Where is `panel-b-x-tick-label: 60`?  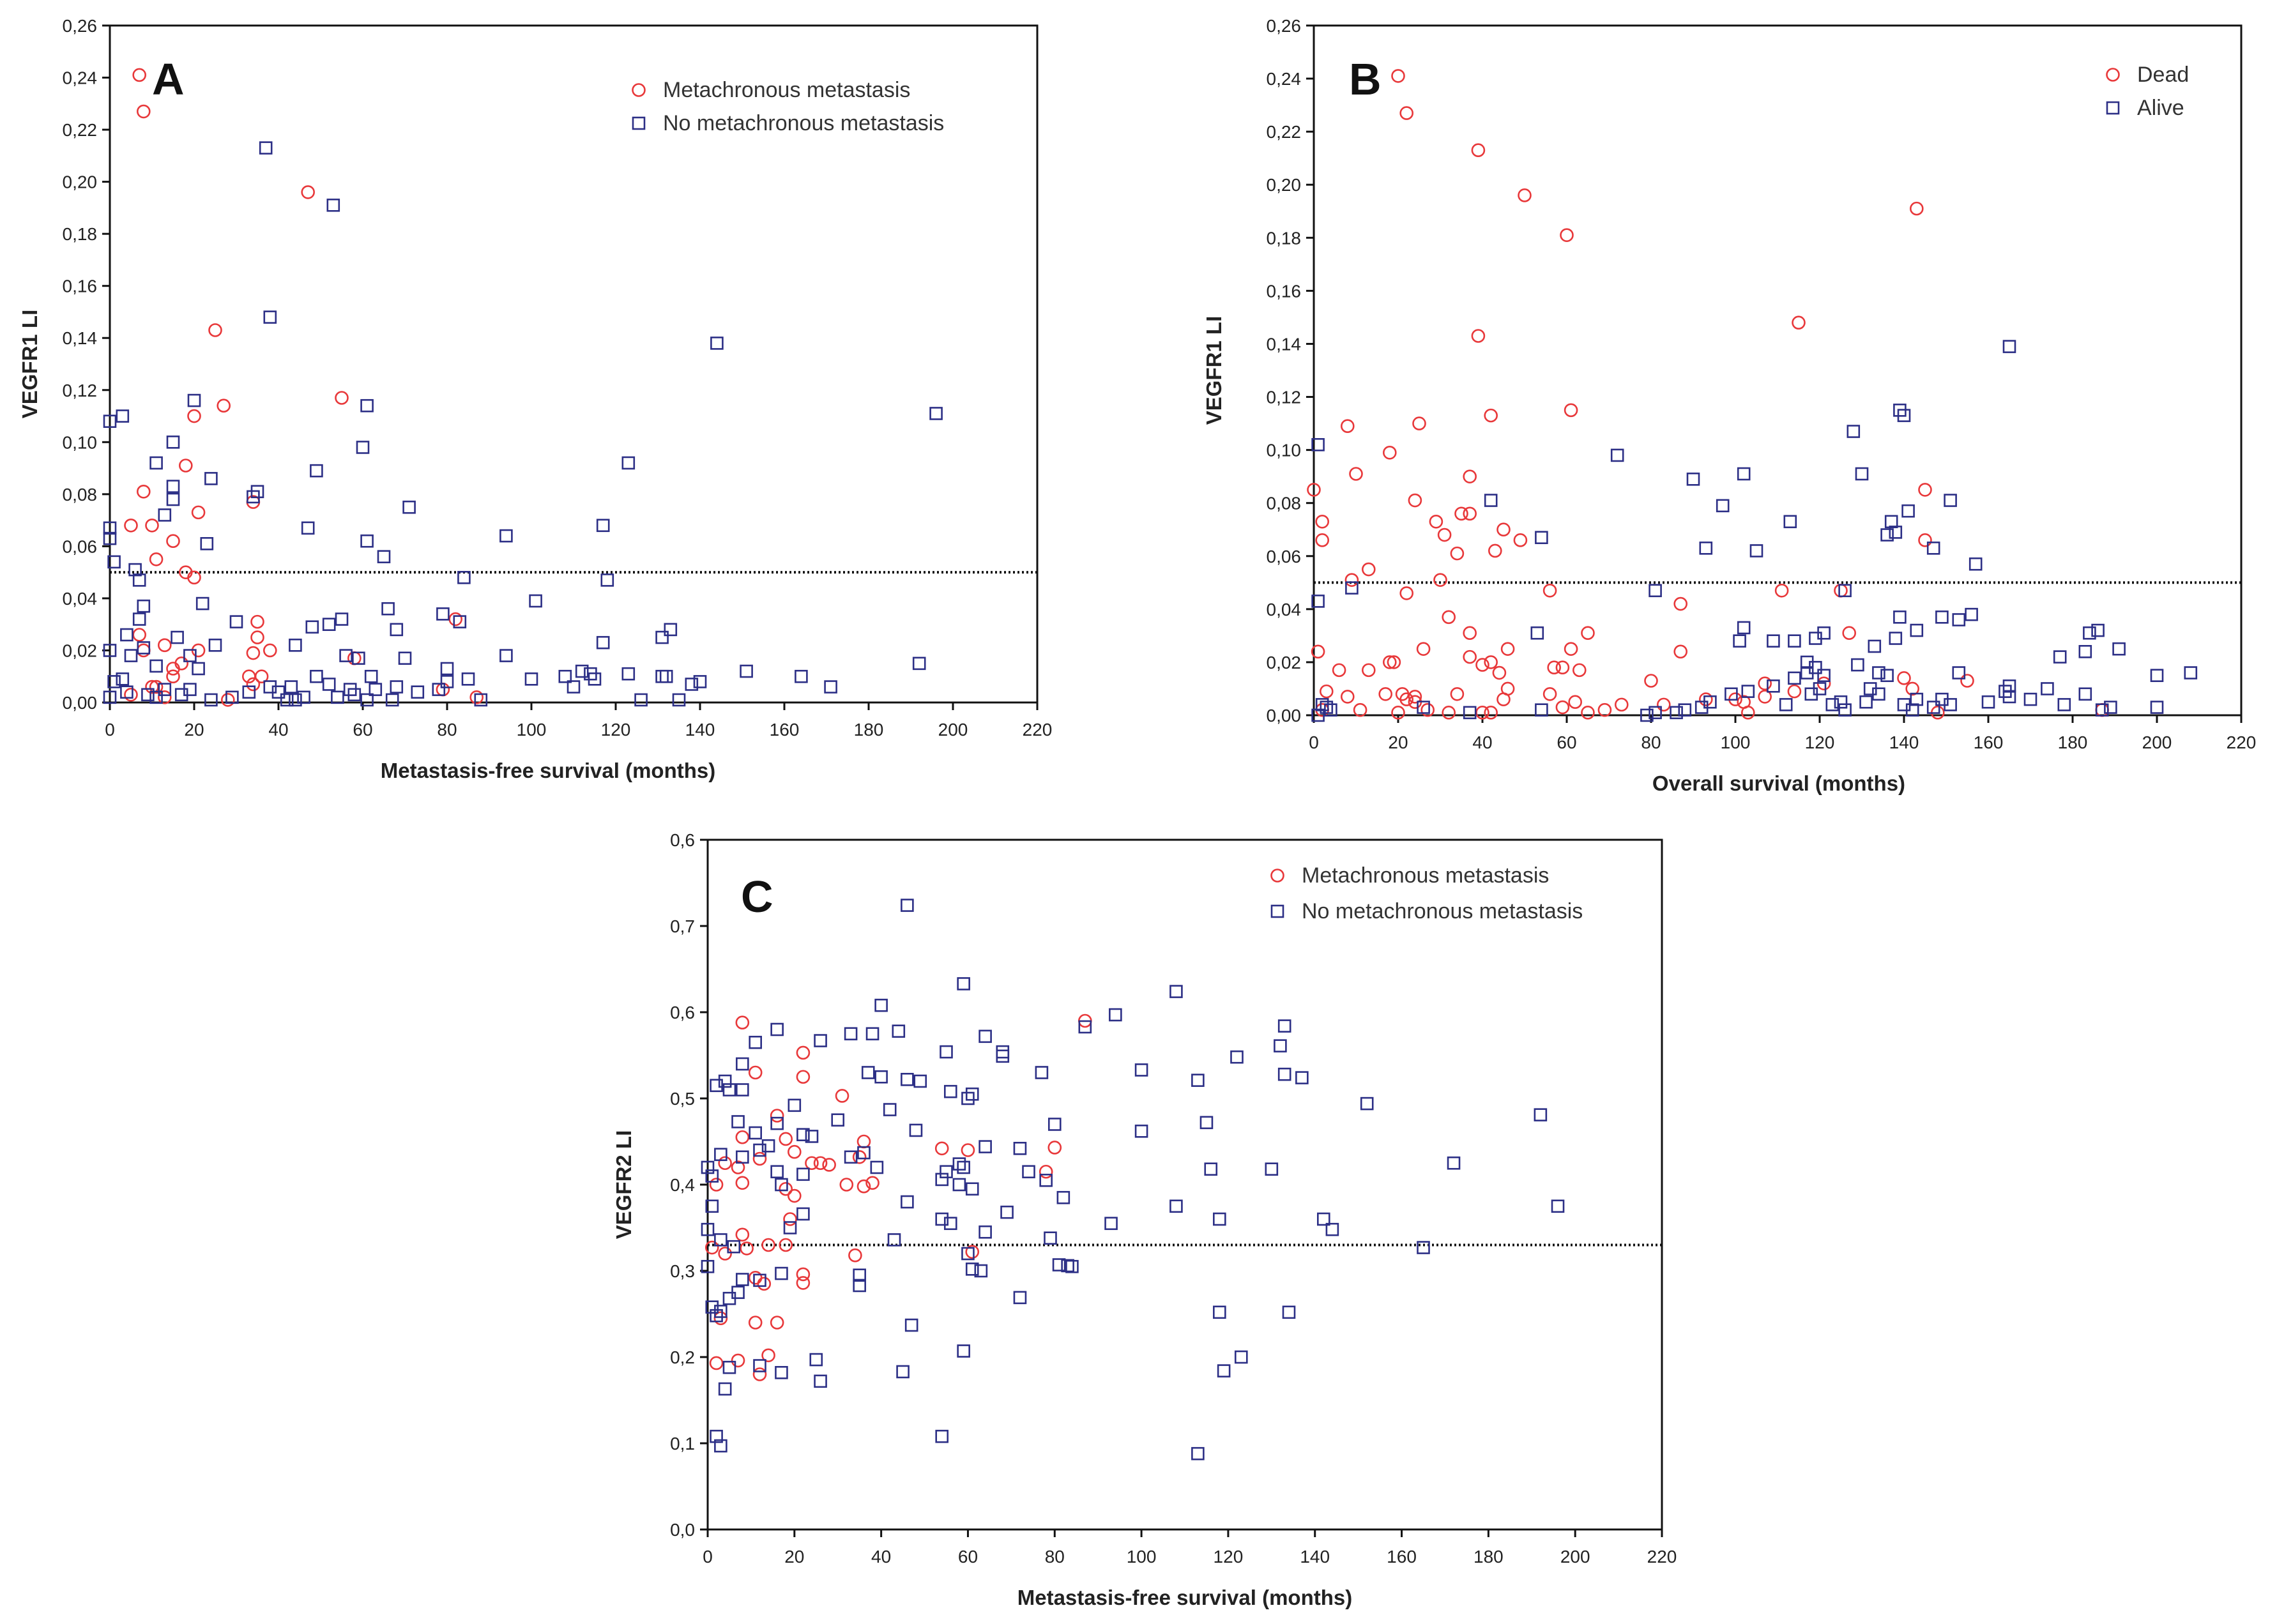 panel-b-x-tick-label: 60 is located at coordinates (1566, 742).